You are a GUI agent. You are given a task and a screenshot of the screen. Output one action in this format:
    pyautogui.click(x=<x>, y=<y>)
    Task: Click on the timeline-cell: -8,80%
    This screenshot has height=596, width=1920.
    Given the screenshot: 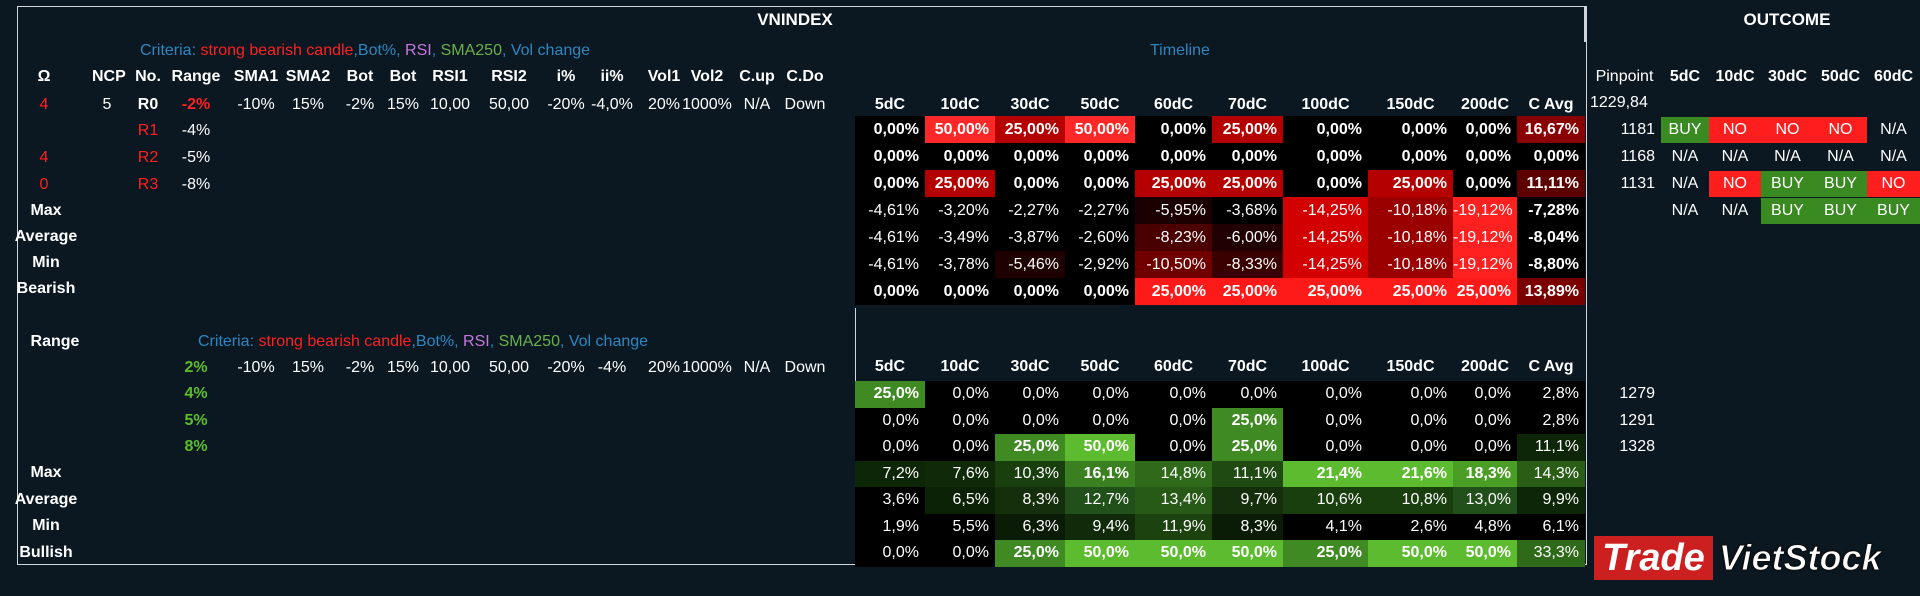 What is the action you would take?
    pyautogui.click(x=1551, y=264)
    